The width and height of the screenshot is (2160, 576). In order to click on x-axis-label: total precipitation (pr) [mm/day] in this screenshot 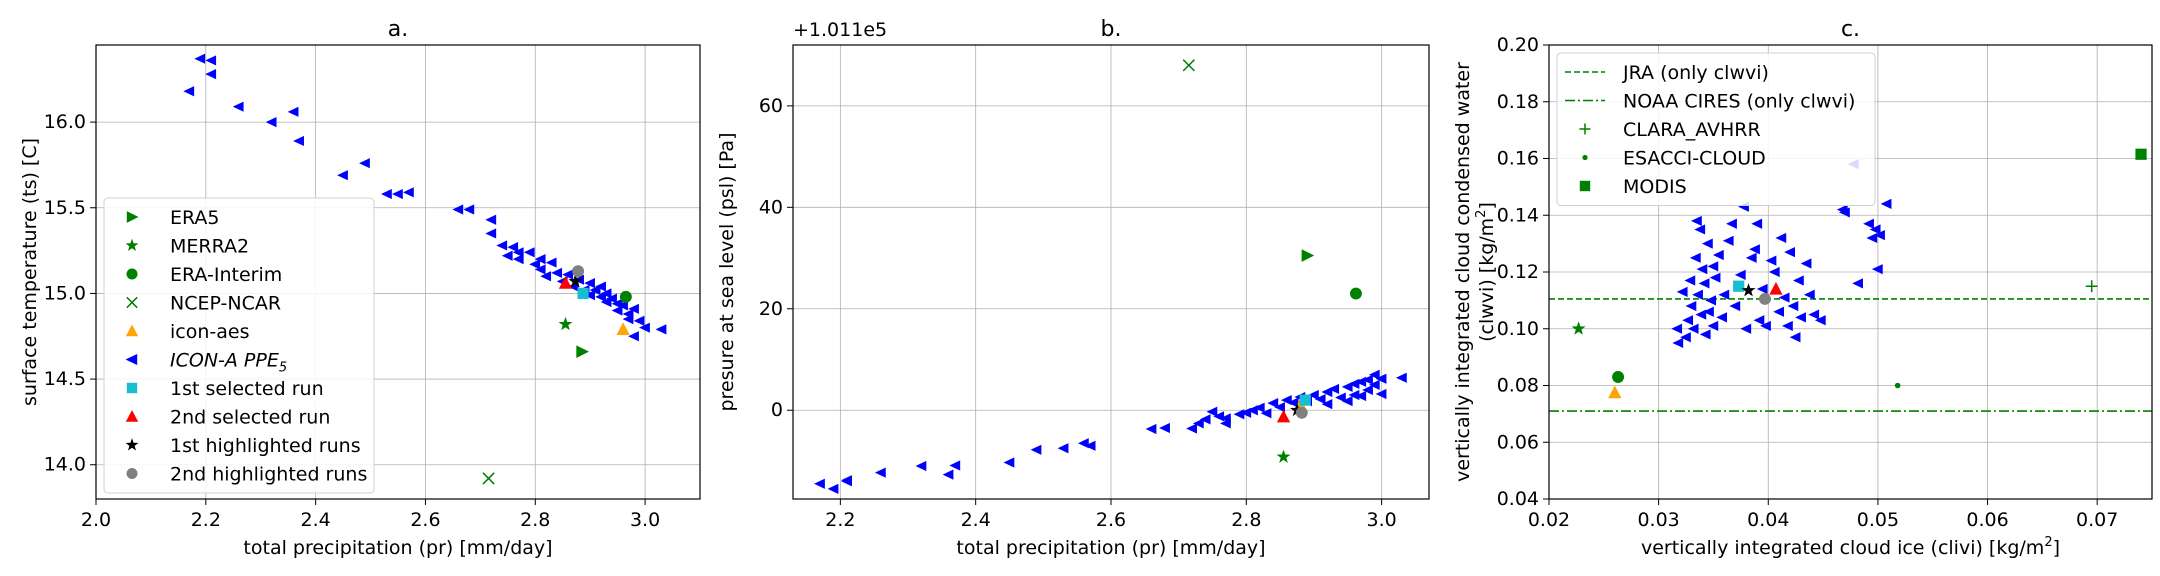, I will do `click(397, 548)`.